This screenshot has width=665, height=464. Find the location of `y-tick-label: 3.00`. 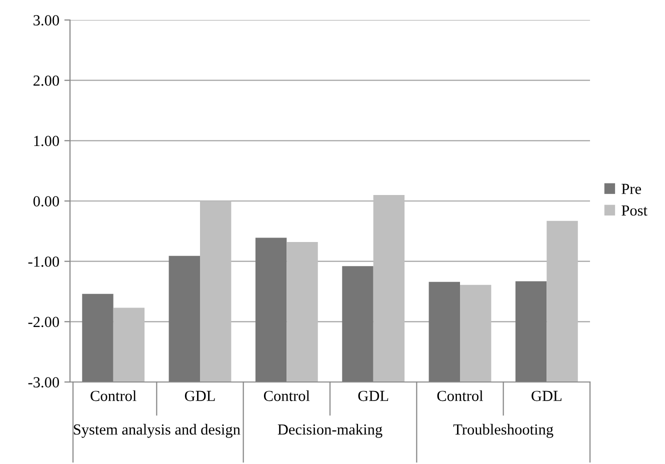

y-tick-label: 3.00 is located at coordinates (46, 20).